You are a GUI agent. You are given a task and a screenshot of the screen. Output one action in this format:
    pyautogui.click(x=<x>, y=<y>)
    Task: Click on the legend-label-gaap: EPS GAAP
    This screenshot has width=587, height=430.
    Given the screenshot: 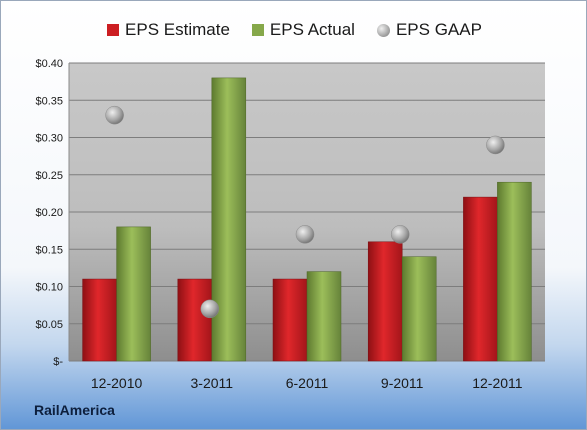 What is the action you would take?
    pyautogui.click(x=438, y=29)
    